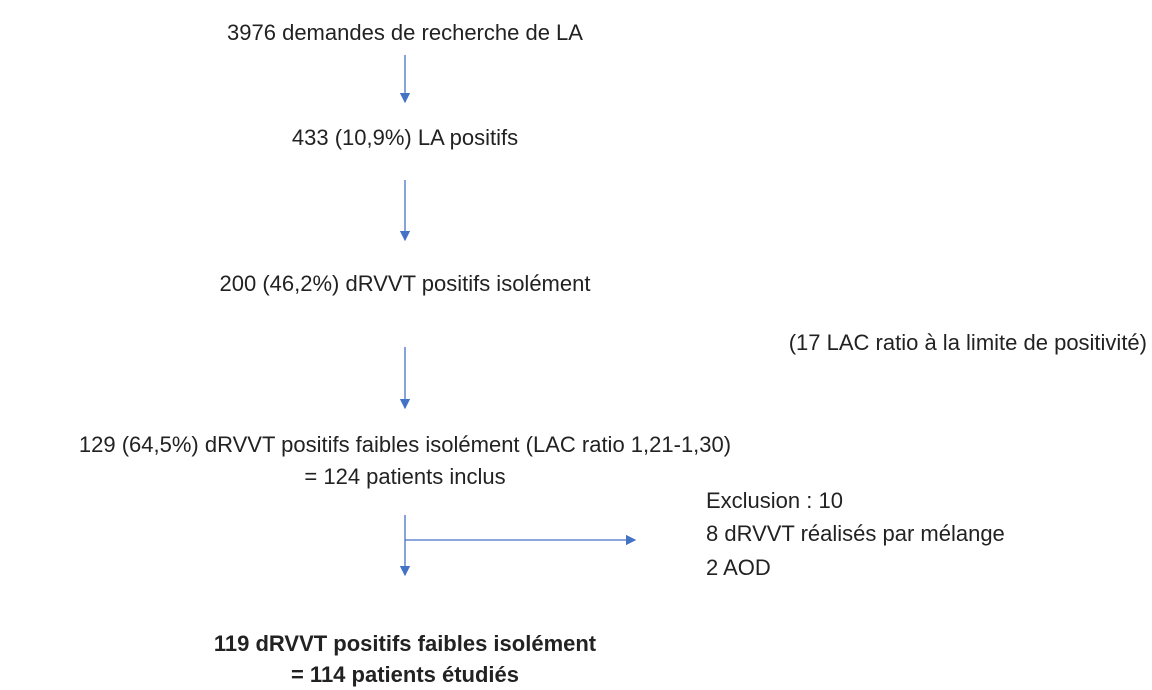 This screenshot has width=1152, height=690. Describe the element at coordinates (404, 476) in the screenshot. I see `node: = 124 patients inclus` at that location.